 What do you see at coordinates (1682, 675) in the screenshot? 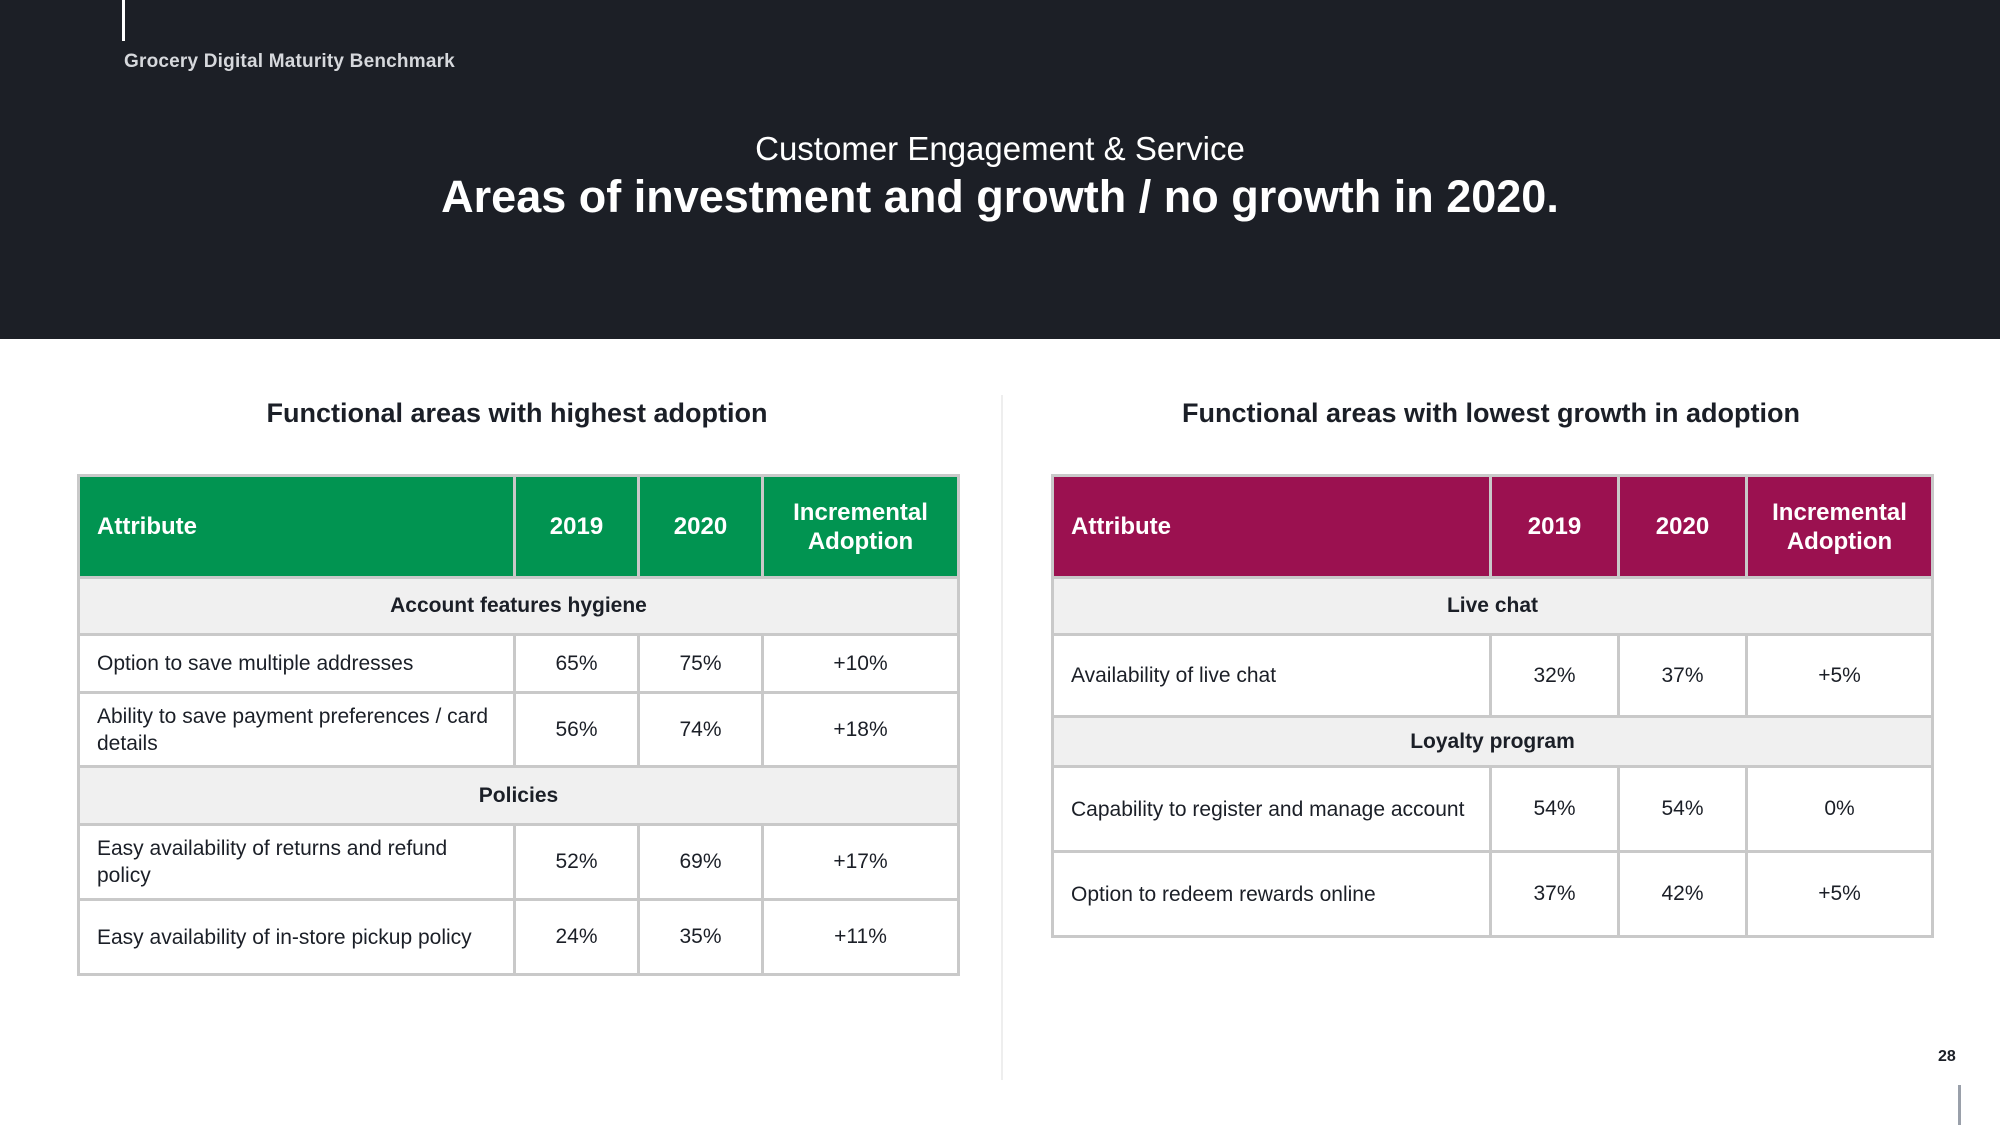
I see `value-2020-cell: 37%` at bounding box center [1682, 675].